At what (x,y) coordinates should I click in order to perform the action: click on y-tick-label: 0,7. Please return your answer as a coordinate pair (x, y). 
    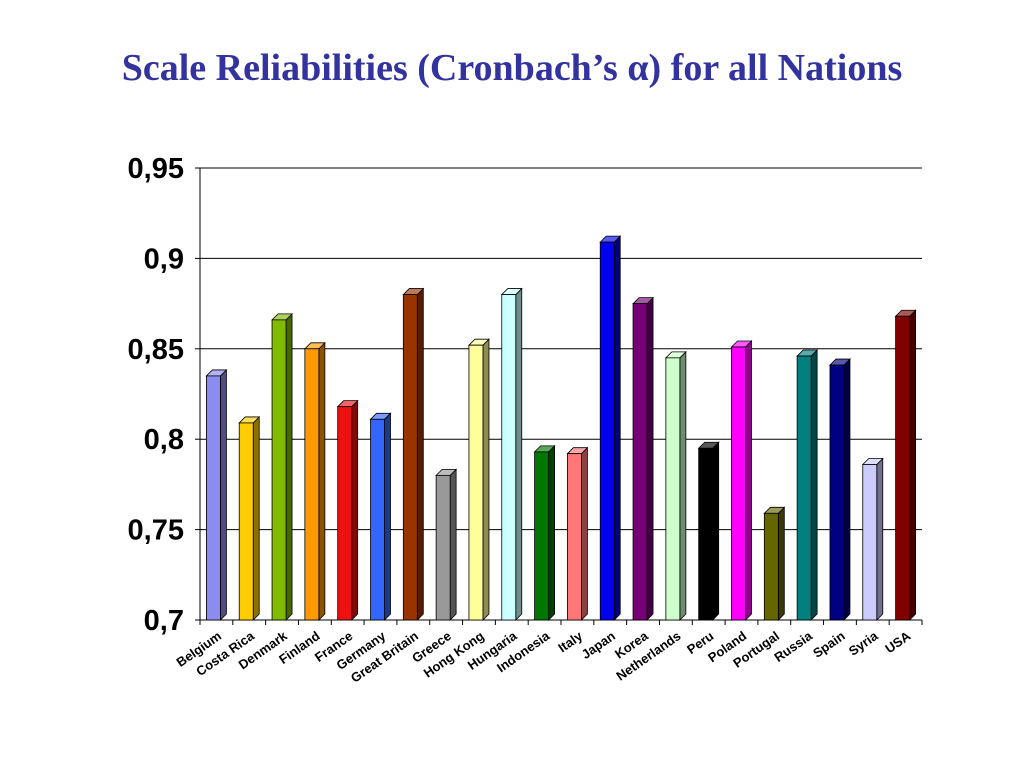
    Looking at the image, I should click on (164, 621).